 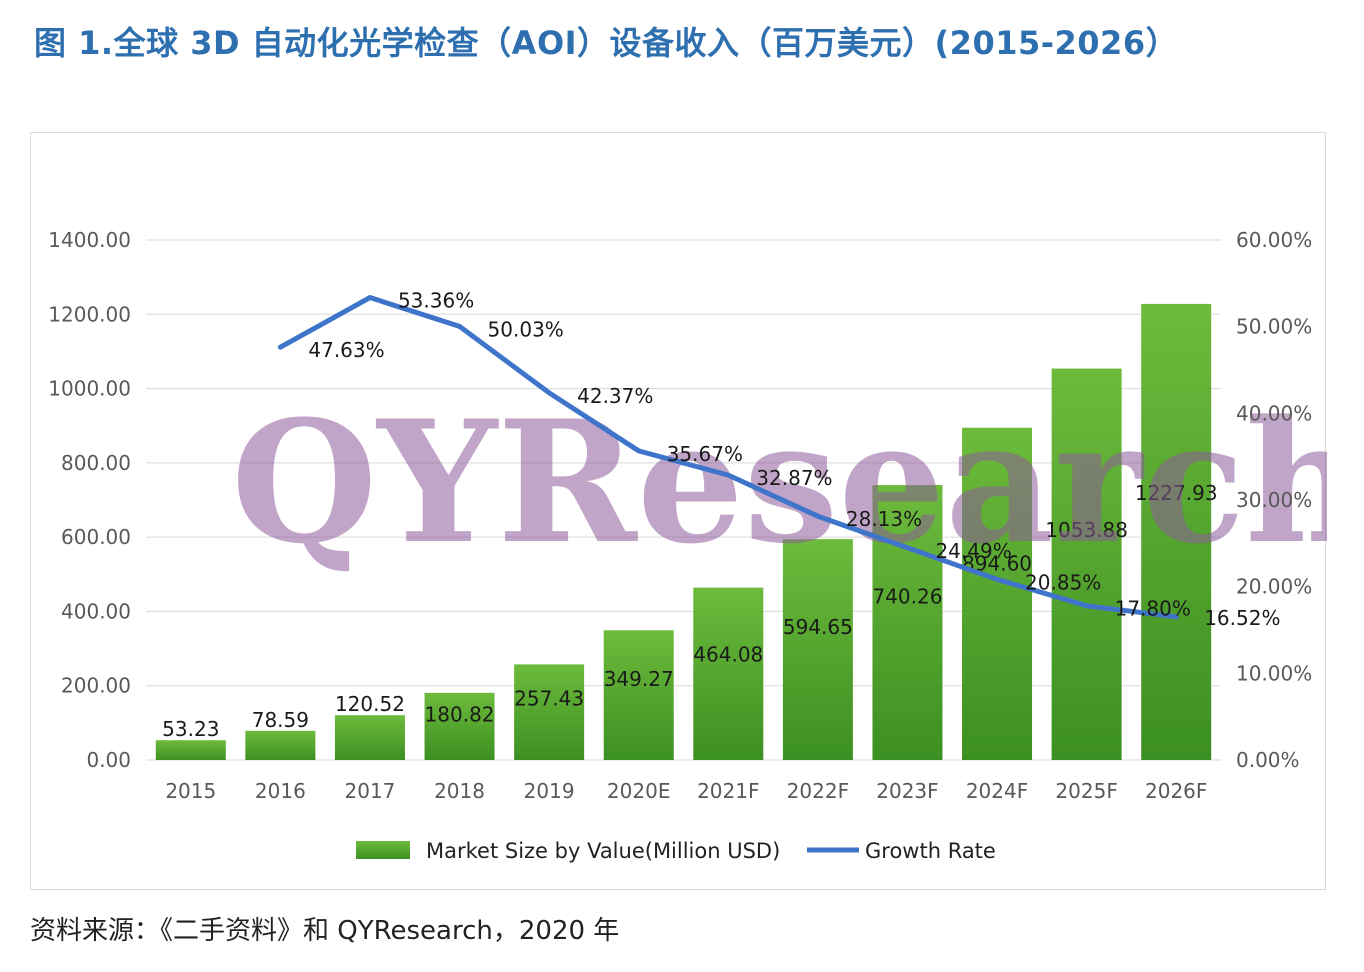 What do you see at coordinates (1176, 493) in the screenshot?
I see `bar-data-label: 1227.93` at bounding box center [1176, 493].